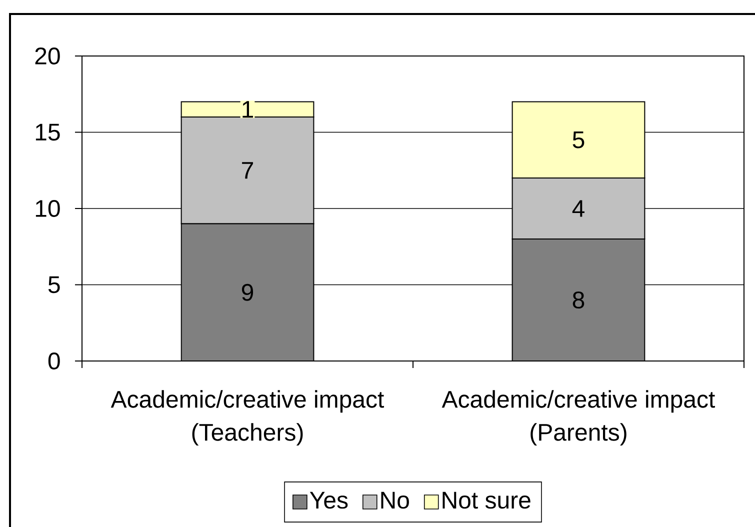 The height and width of the screenshot is (527, 755). What do you see at coordinates (54, 361) in the screenshot?
I see `y-tick-label: 0` at bounding box center [54, 361].